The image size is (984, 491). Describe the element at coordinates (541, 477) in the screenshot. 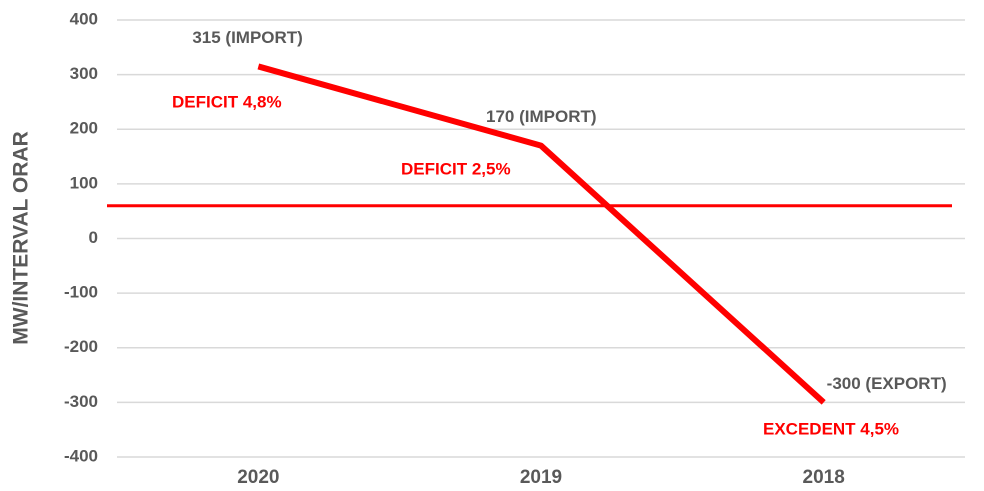

I see `x-tick-label: 2019` at that location.